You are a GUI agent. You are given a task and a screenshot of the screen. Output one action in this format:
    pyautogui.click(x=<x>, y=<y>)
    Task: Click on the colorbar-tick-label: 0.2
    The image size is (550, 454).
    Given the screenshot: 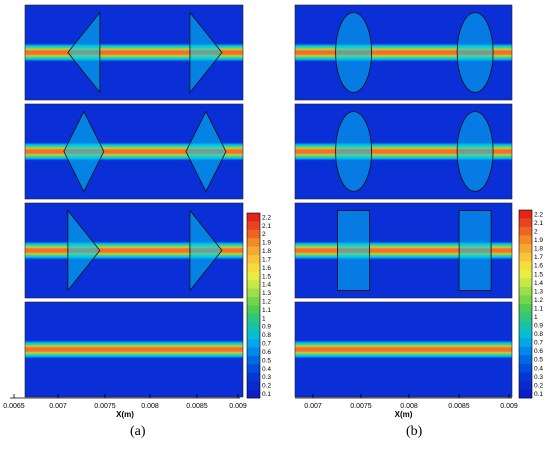 What is the action you would take?
    pyautogui.click(x=266, y=386)
    